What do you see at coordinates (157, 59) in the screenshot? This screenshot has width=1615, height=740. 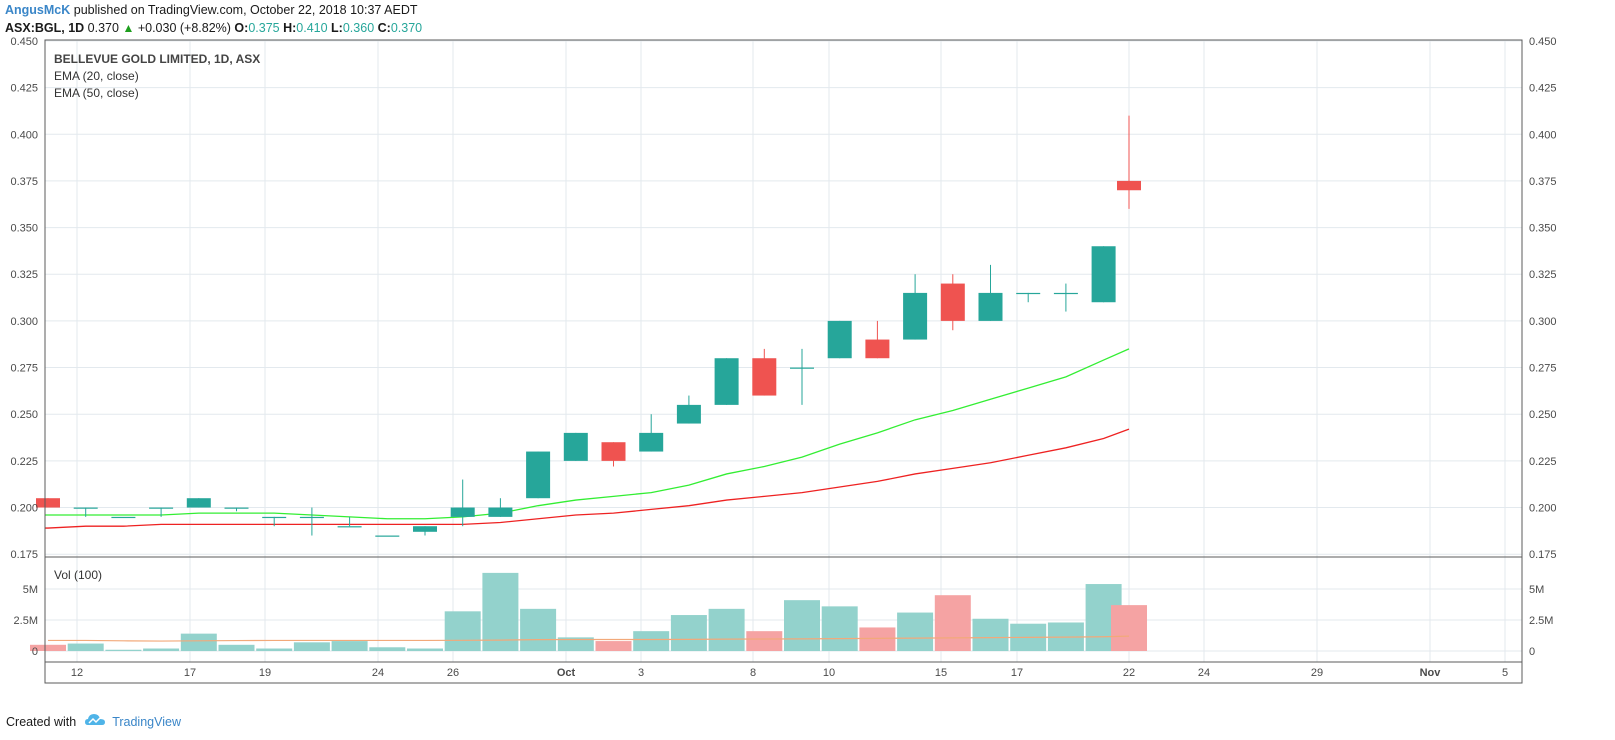 I see `chart-title: BELLEVUE GOLD LIMITED, 1D, ASX` at bounding box center [157, 59].